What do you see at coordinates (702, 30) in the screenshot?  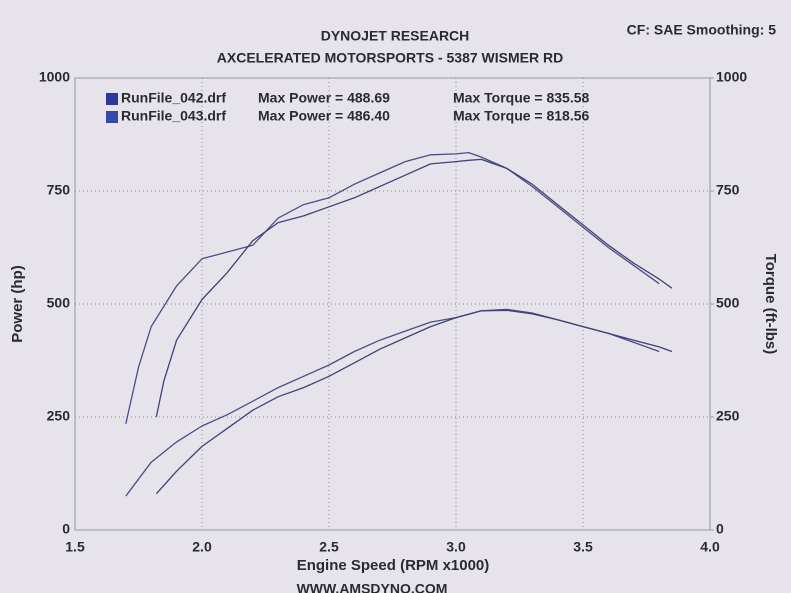 I see `corner-note: CF: SAE Smoothing: 5` at bounding box center [702, 30].